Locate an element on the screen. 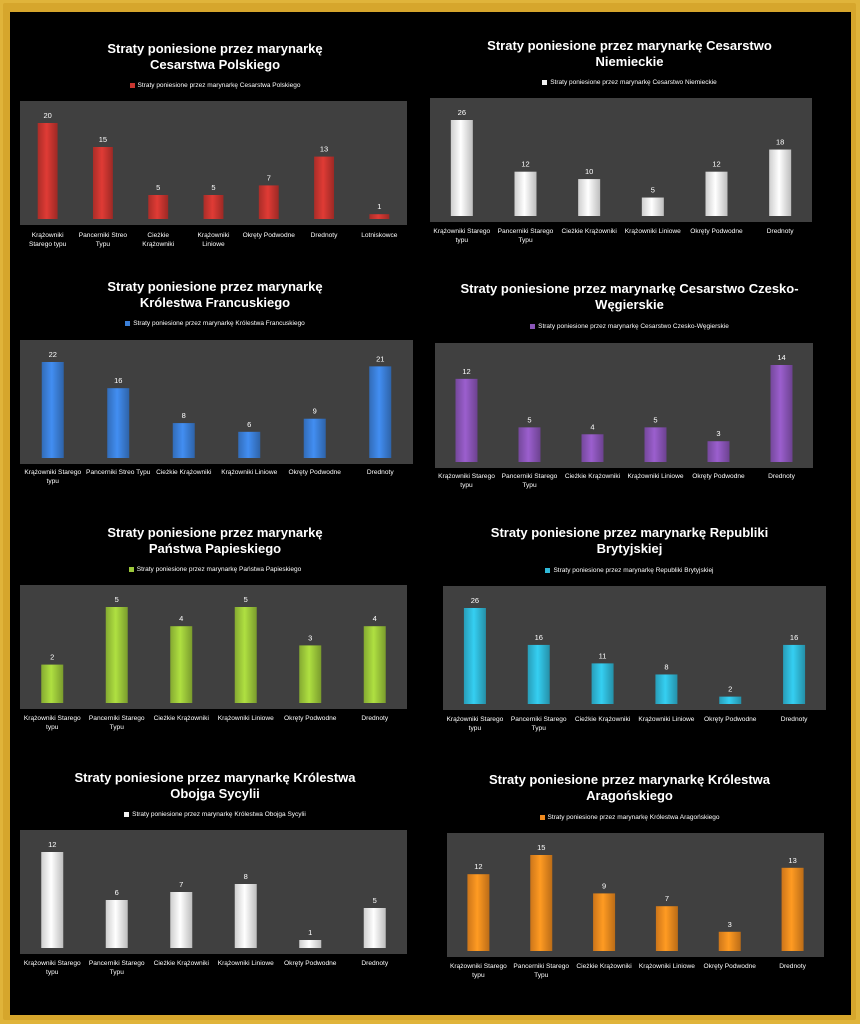 The width and height of the screenshot is (860, 1024). bar-value-label: 1 is located at coordinates (310, 932).